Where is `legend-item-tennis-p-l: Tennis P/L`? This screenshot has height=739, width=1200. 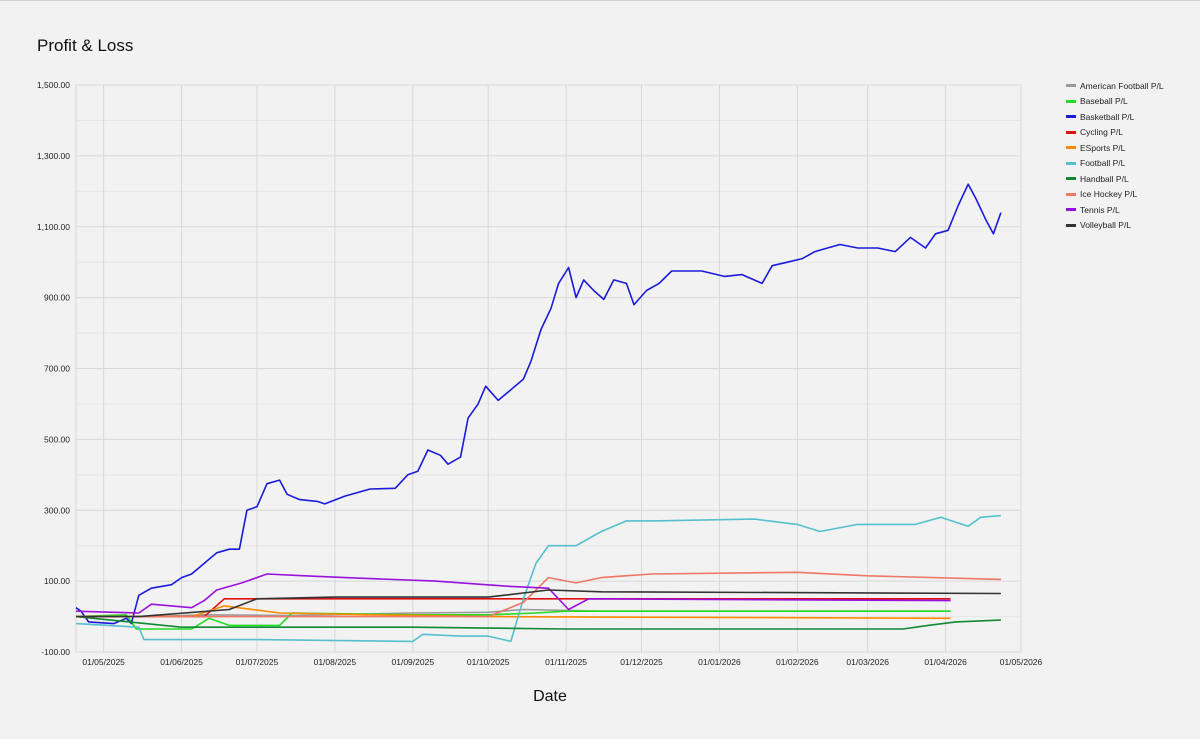 legend-item-tennis-p-l: Tennis P/L is located at coordinates (1115, 210).